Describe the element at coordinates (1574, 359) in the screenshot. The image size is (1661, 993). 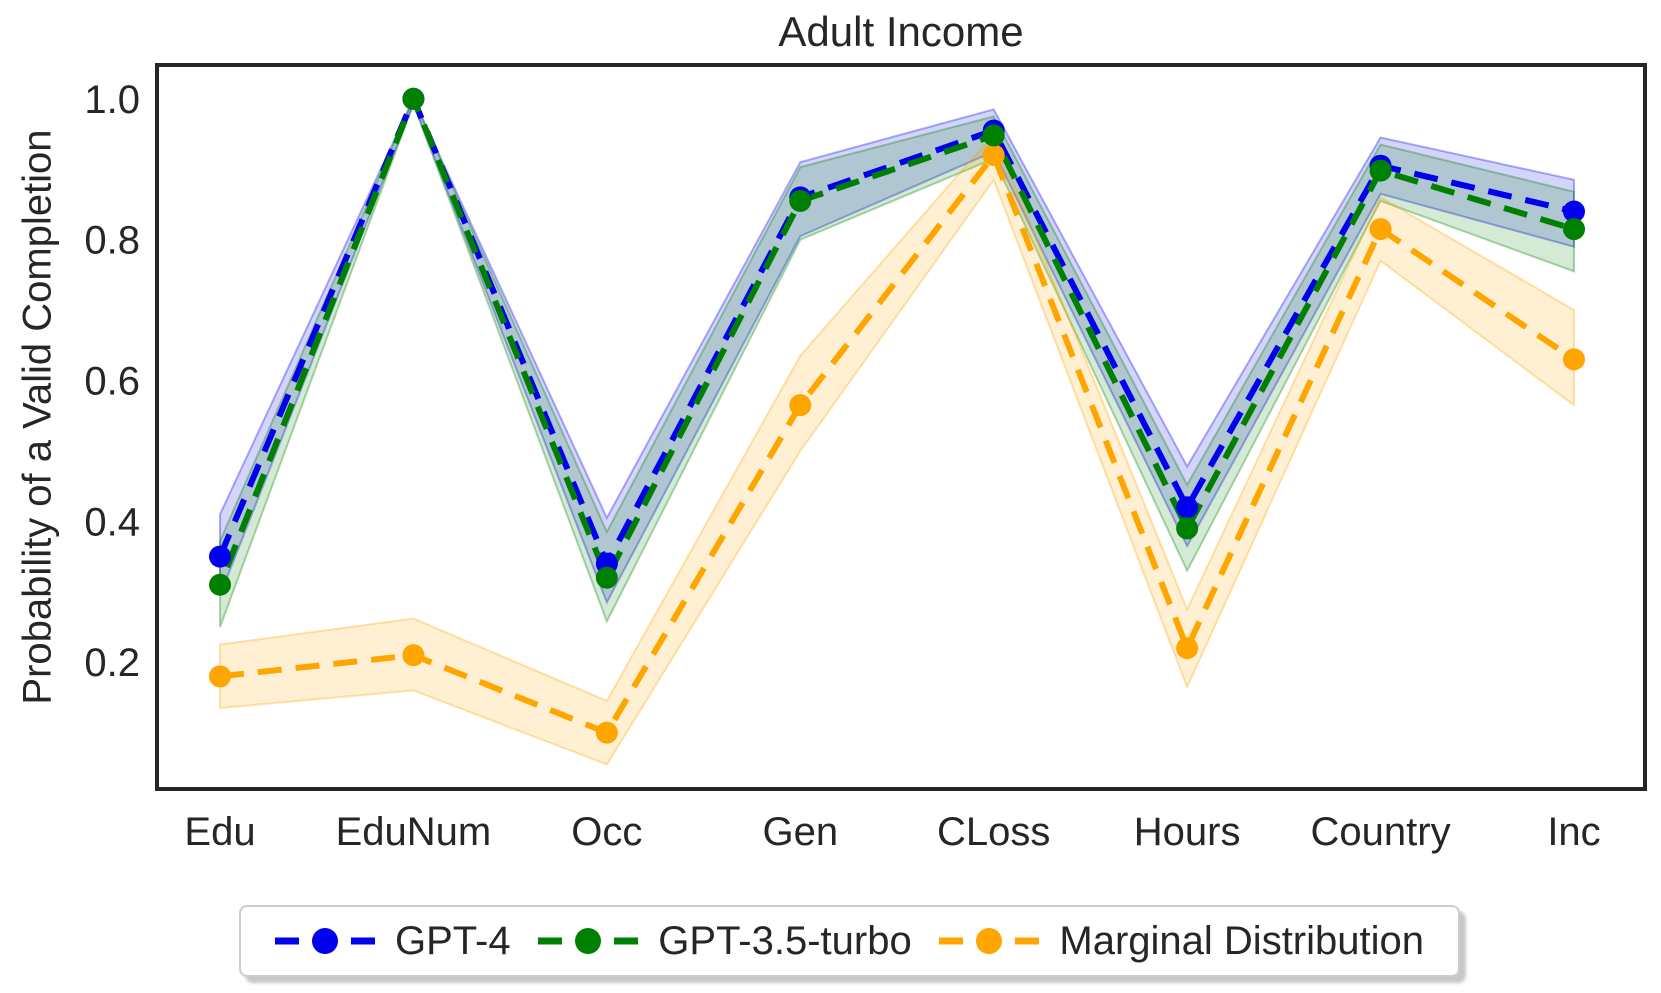
I see `data-point-marginal-distribution-inc` at that location.